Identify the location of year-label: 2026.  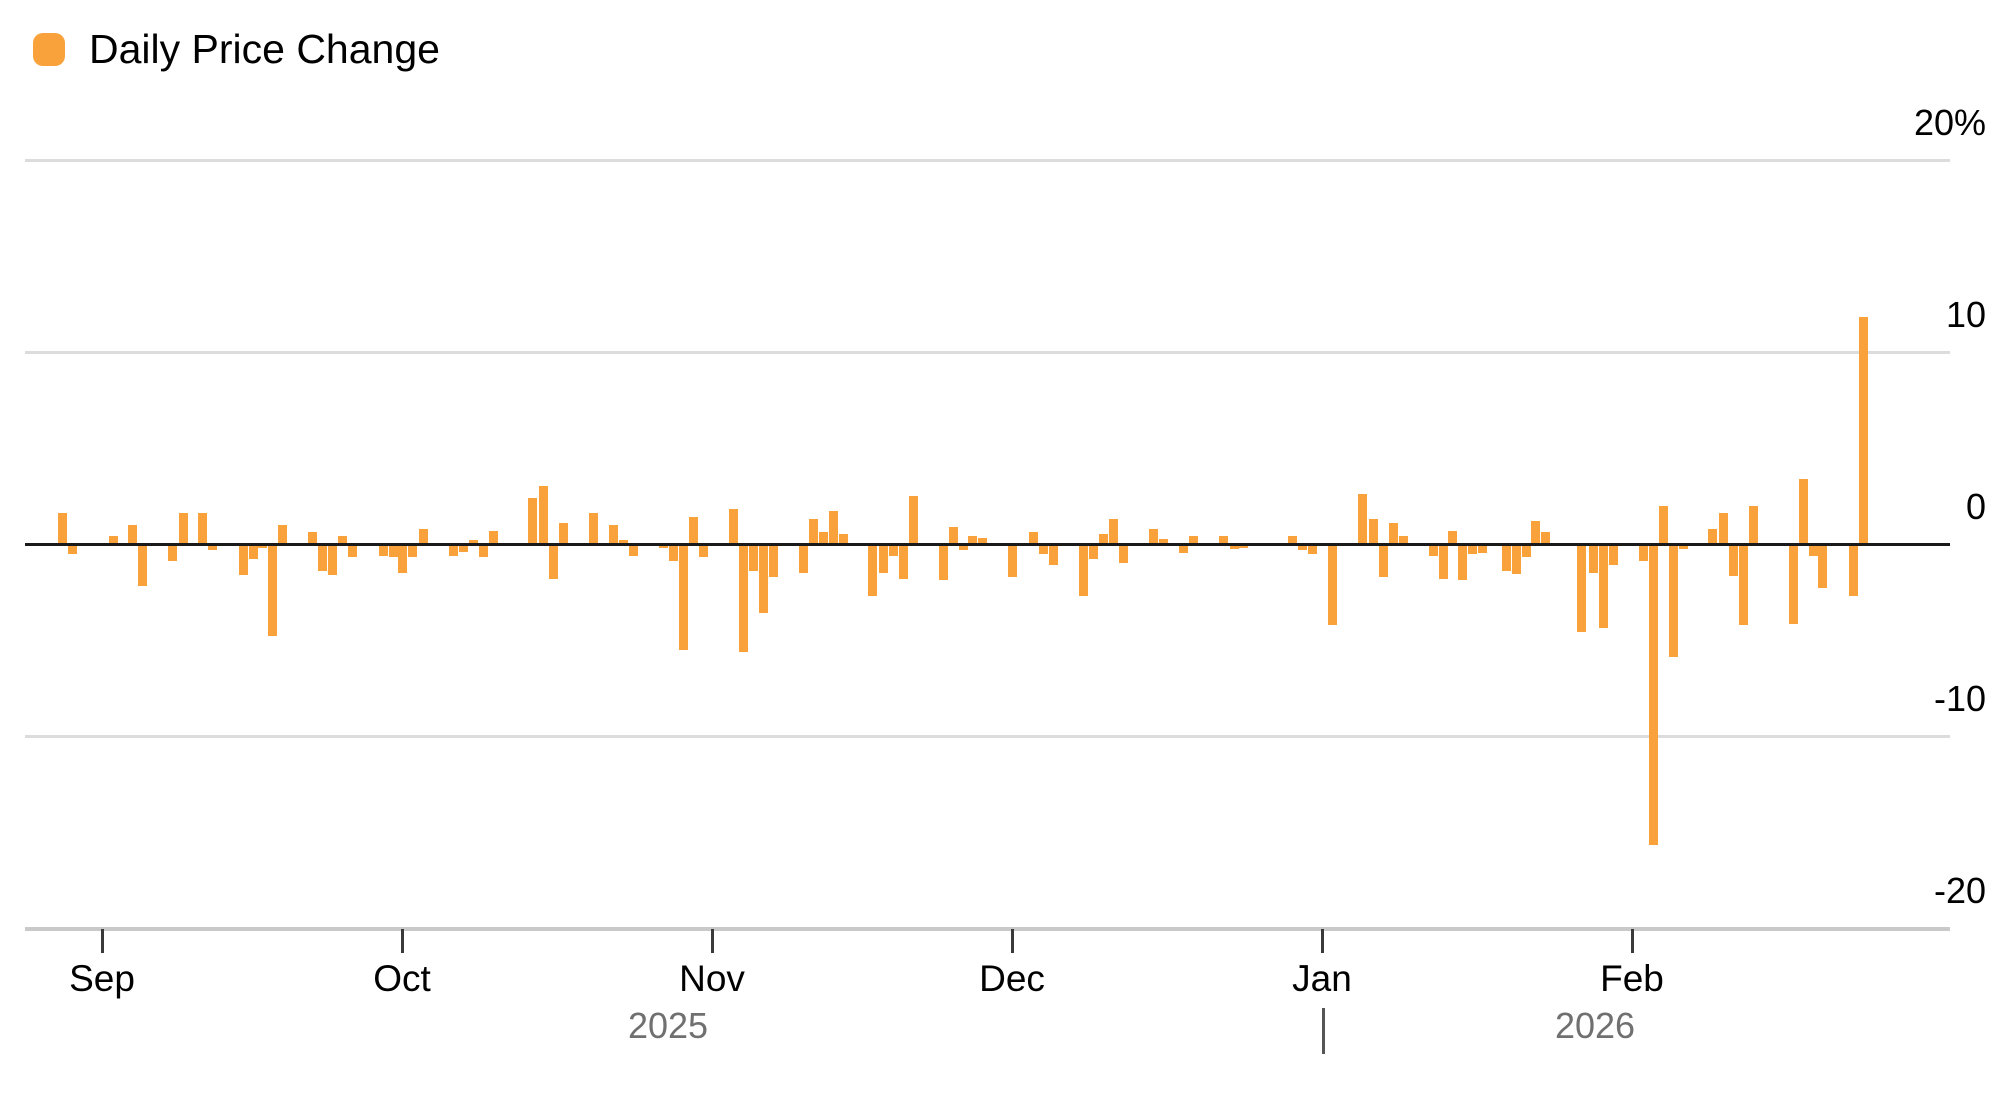
(1595, 1025).